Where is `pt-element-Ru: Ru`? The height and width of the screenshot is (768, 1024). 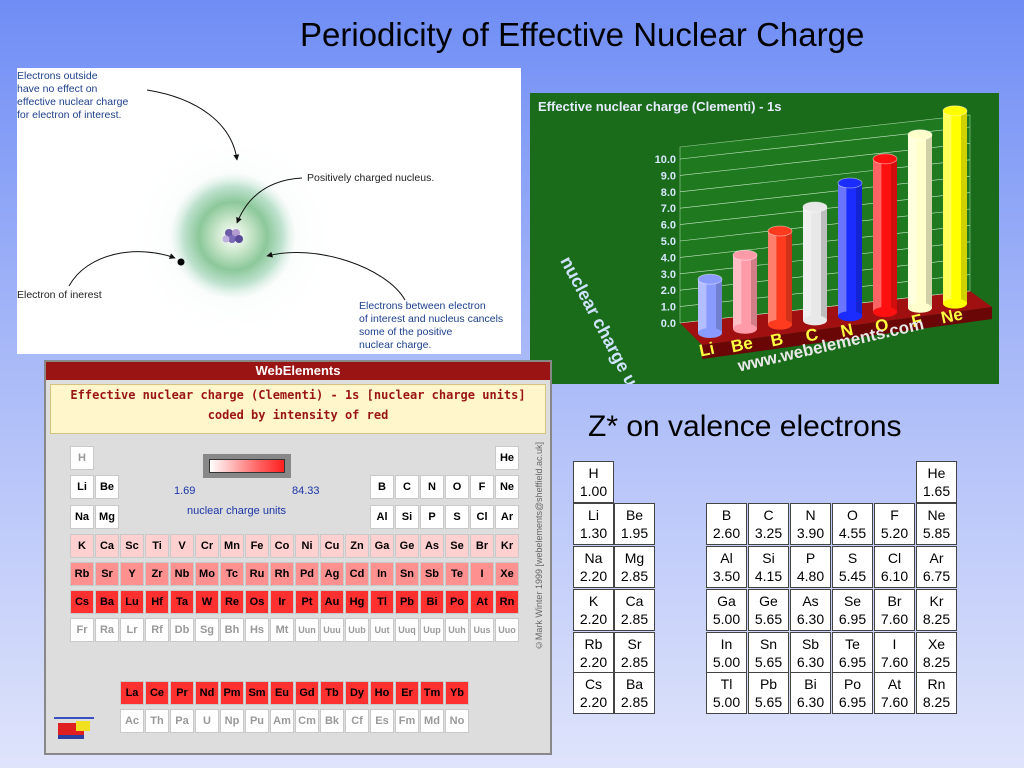 pt-element-Ru: Ru is located at coordinates (257, 574).